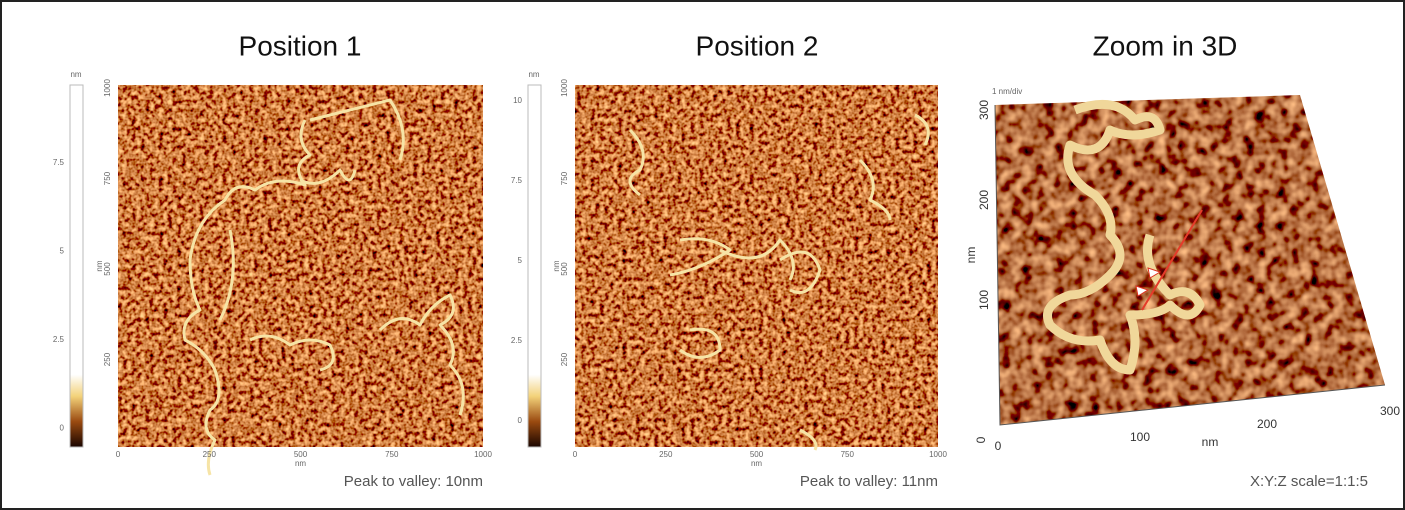 The height and width of the screenshot is (510, 1405). I want to click on x-tick-label: 100, so click(1140, 437).